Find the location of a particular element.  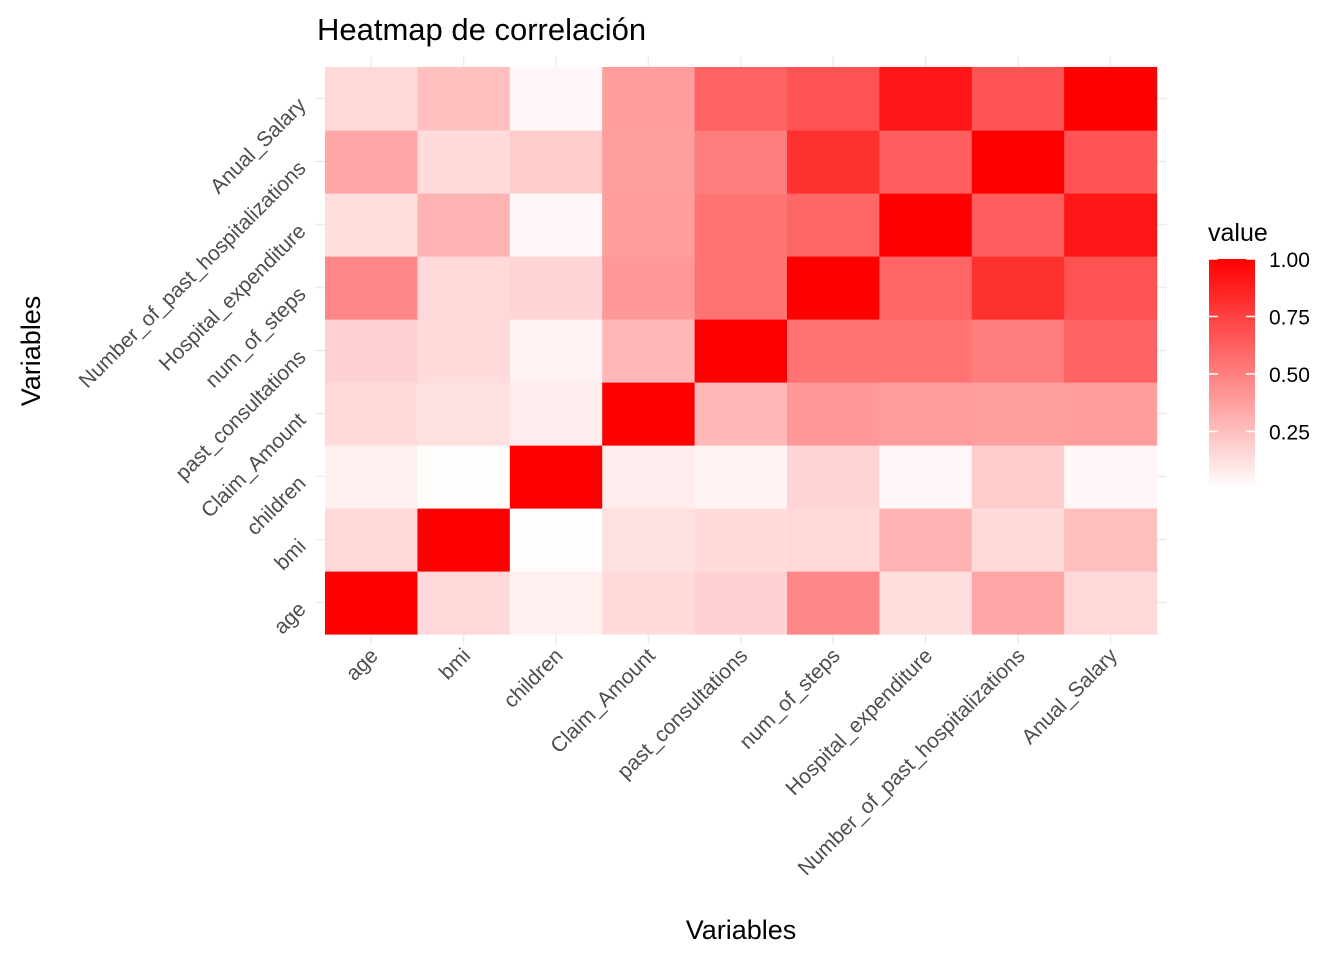

heatmap-cell-age-num_of_steps is located at coordinates (371, 288).